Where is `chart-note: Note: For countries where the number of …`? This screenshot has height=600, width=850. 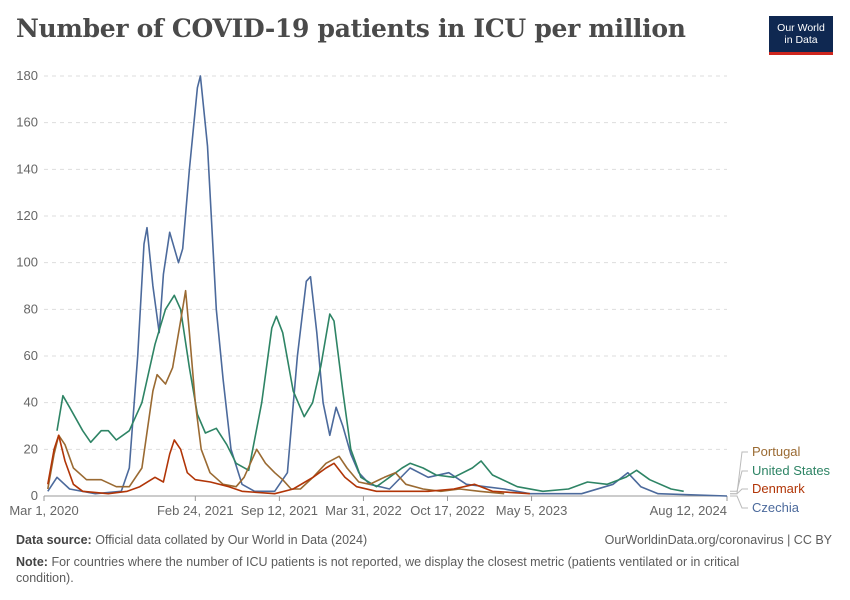
chart-note: Note: For countries where the number of … is located at coordinates (396, 570).